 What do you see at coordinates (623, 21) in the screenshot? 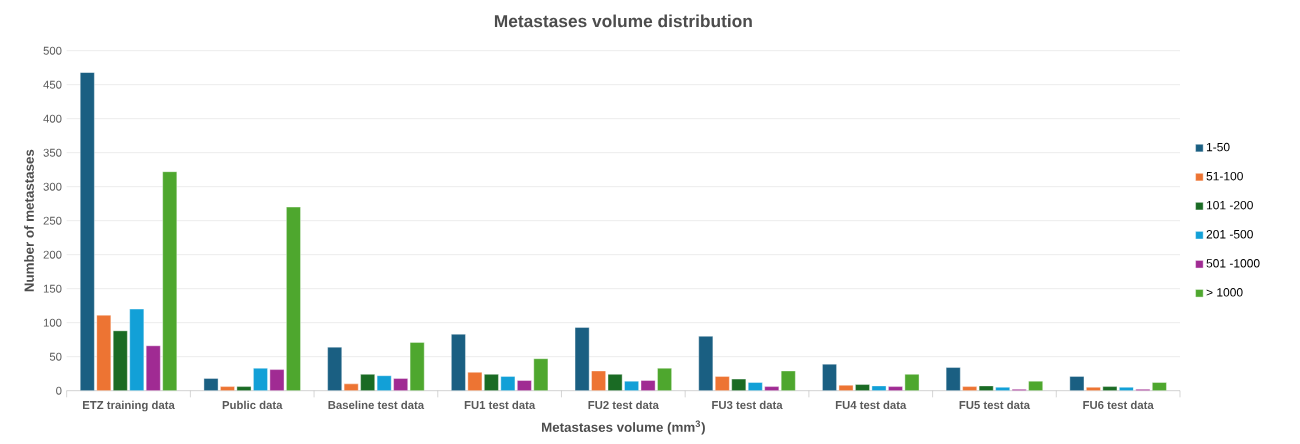
I see `chart-title: Metastases volume distribution` at bounding box center [623, 21].